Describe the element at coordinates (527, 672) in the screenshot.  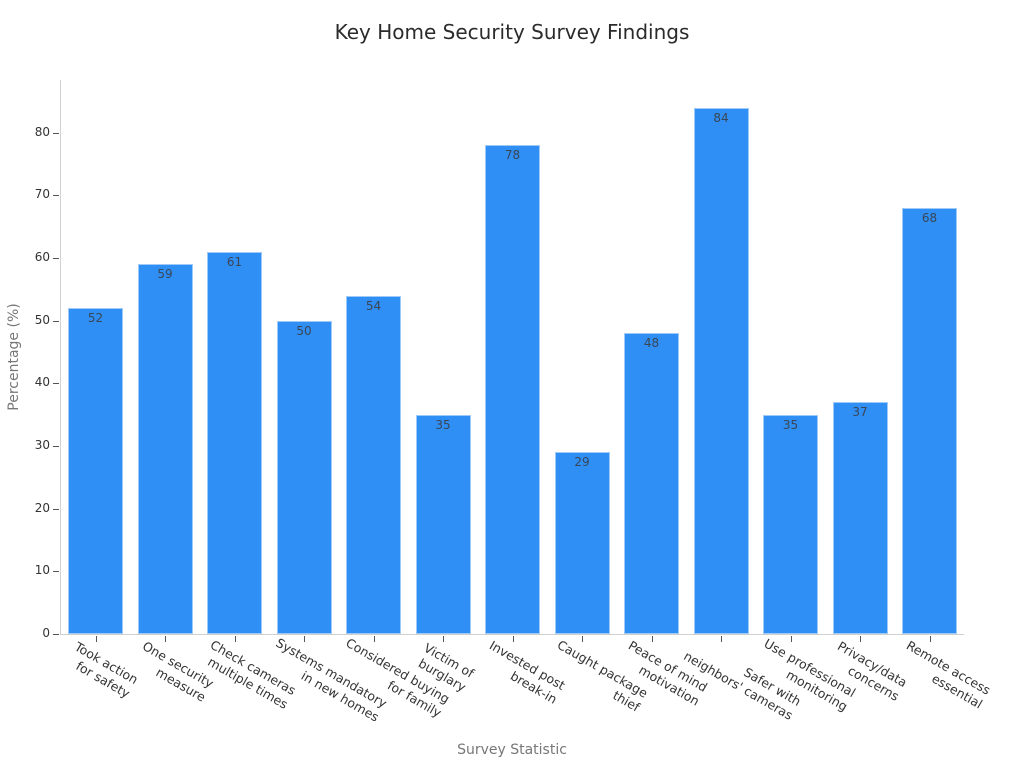
I see `x-tick-label: Invested post break-in` at that location.